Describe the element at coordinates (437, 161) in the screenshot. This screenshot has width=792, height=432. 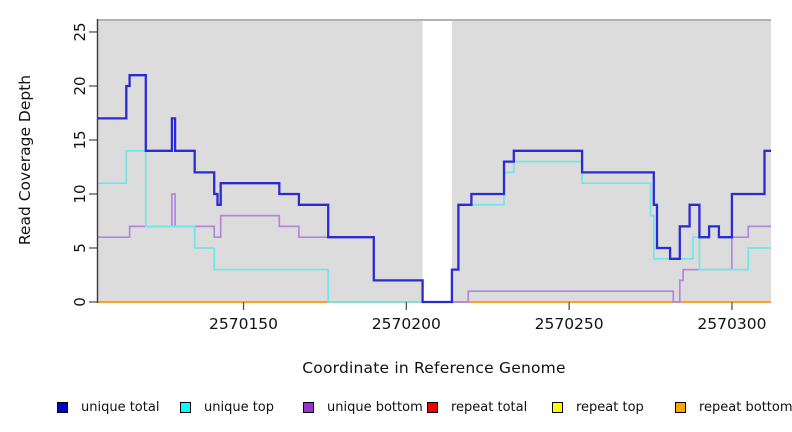
I see `no-data-gap` at that location.